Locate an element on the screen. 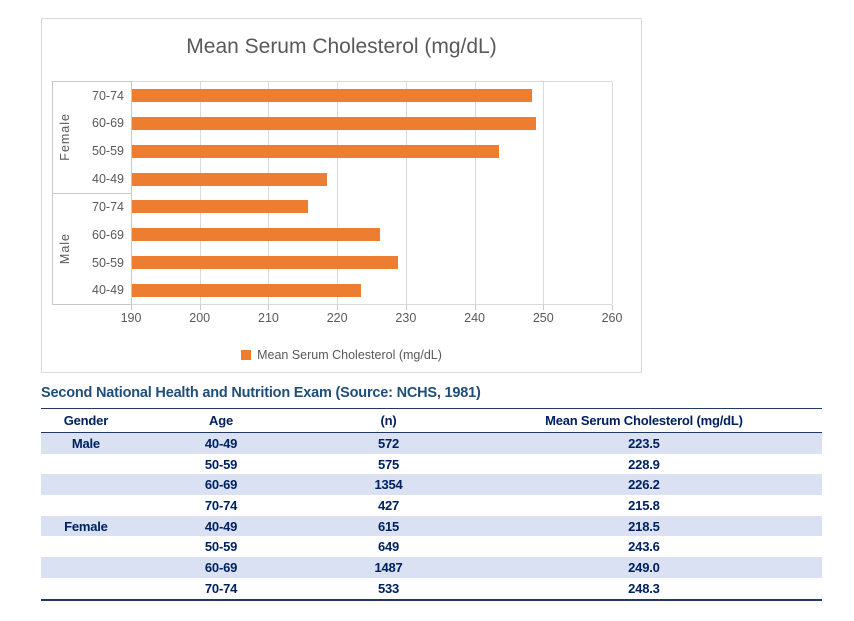  x-axis-tick-label: 210 is located at coordinates (268, 318).